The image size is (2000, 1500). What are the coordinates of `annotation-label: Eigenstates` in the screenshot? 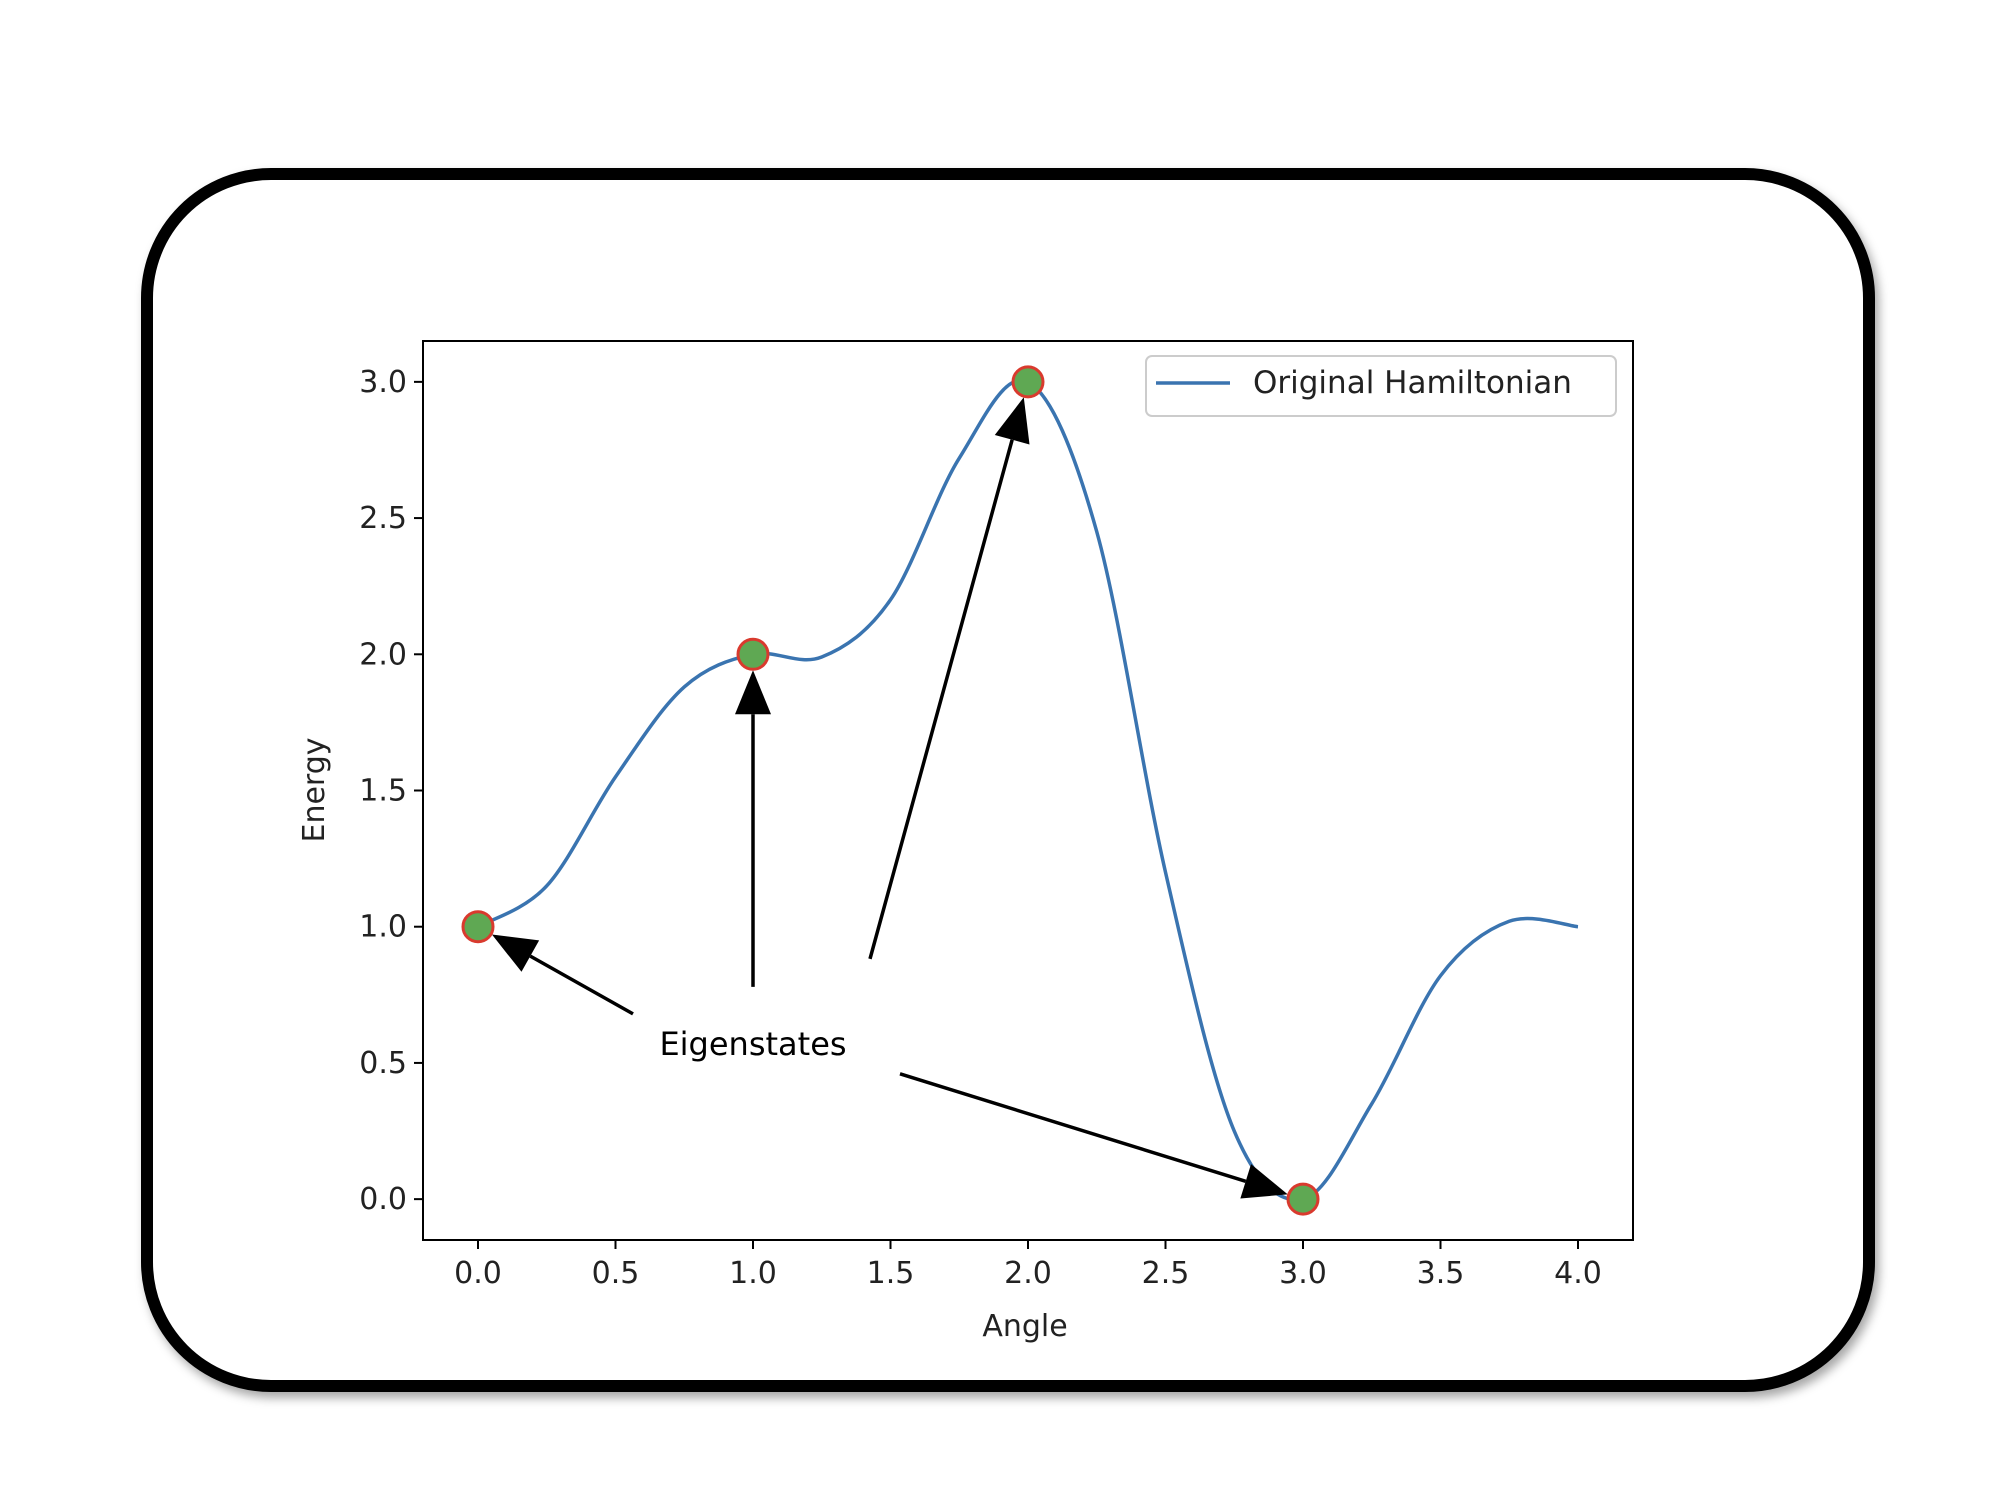 It's located at (752, 1044).